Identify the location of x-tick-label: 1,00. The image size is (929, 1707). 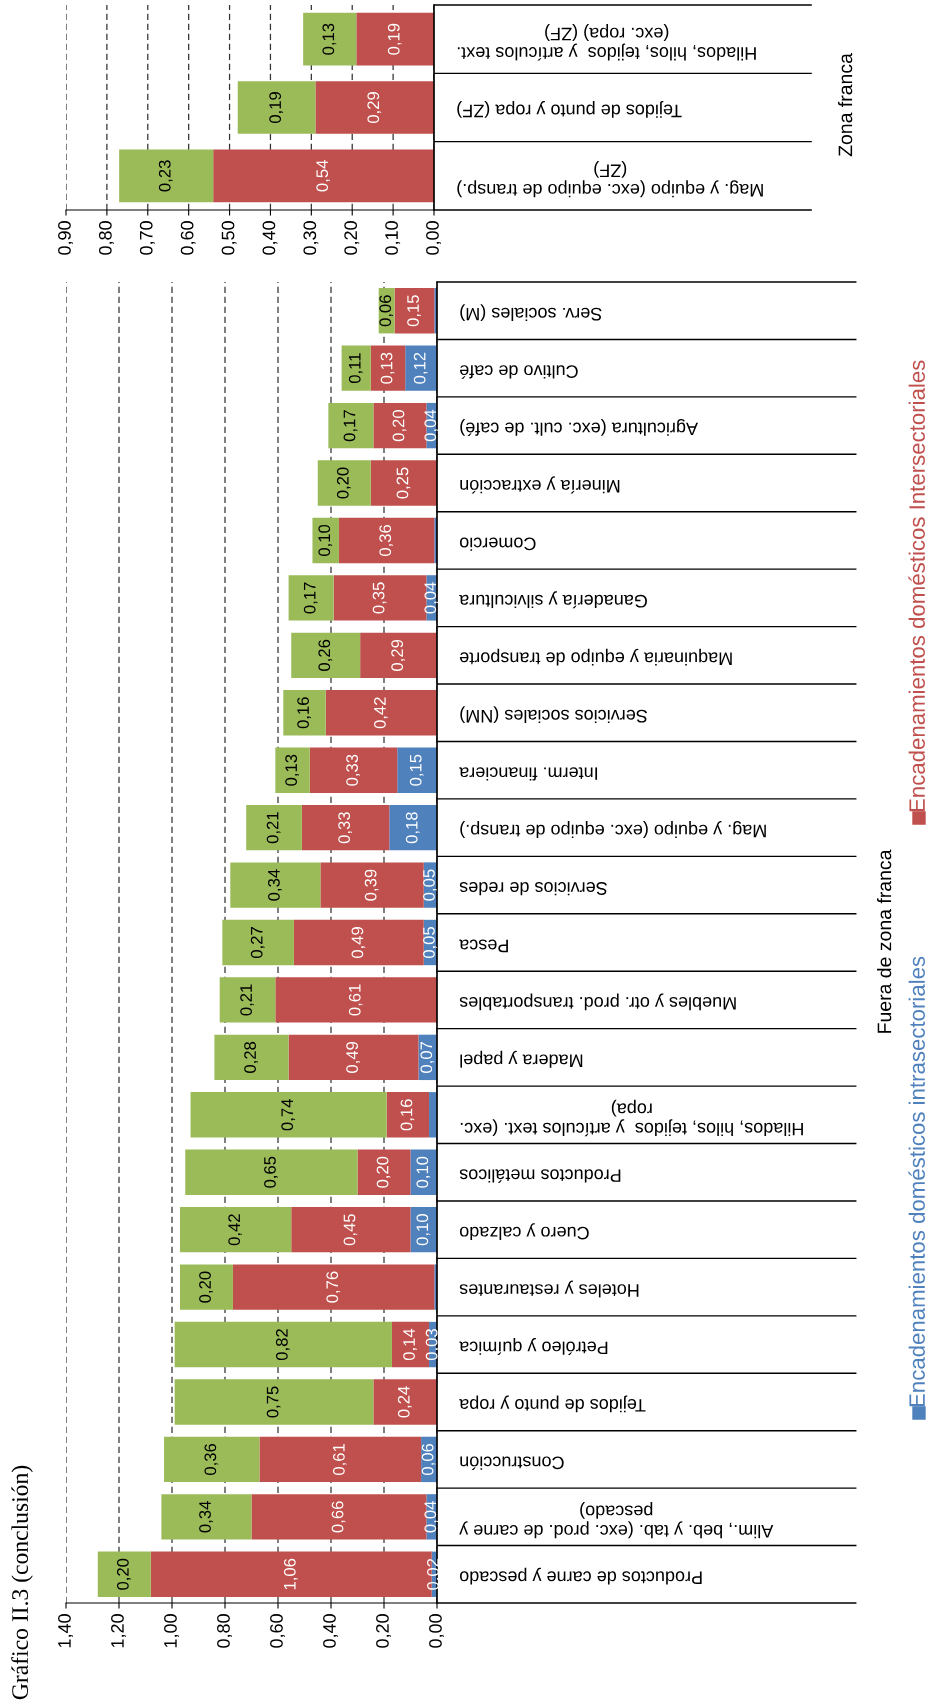
(171, 1631).